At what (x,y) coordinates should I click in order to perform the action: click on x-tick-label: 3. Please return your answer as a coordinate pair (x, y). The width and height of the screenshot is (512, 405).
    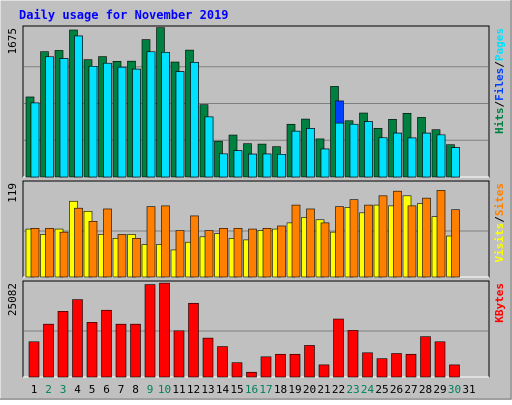
    Looking at the image, I should click on (63, 389).